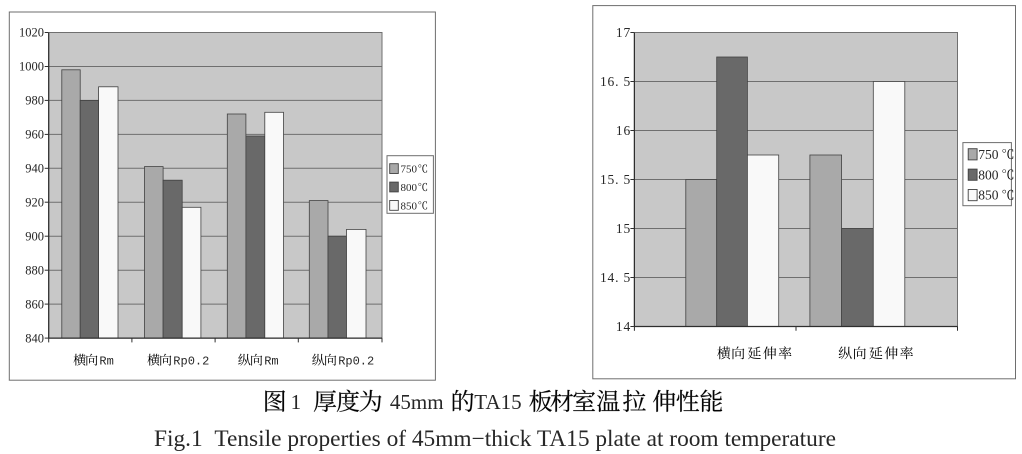 The width and height of the screenshot is (1022, 454). Describe the element at coordinates (34, 101) in the screenshot. I see `svg-text: 980` at that location.